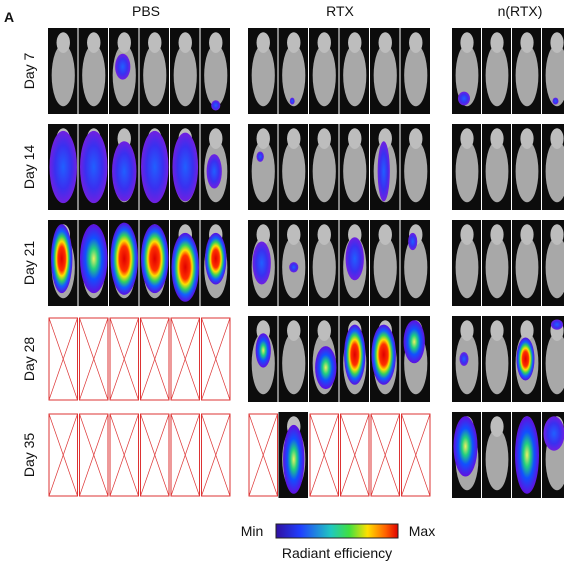  What do you see at coordinates (9, 17) in the screenshot?
I see `panel-label: A` at bounding box center [9, 17].